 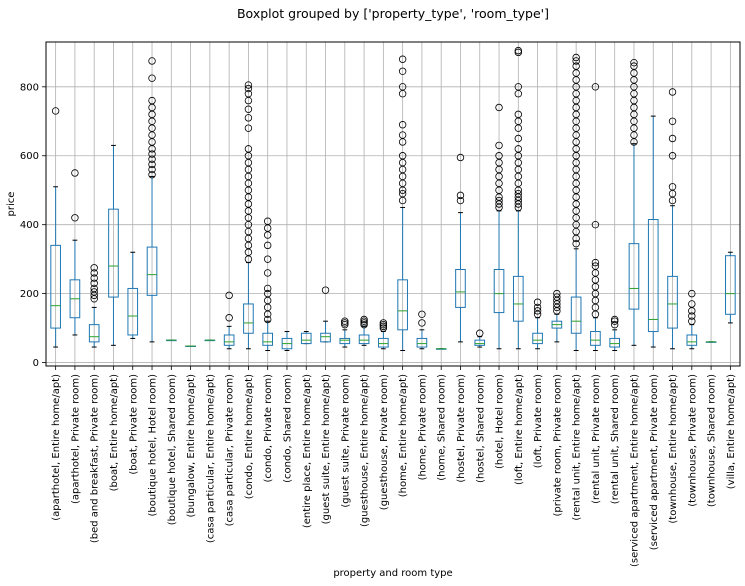 What do you see at coordinates (634, 470) in the screenshot?
I see `x-tick-label: (serviced apartment, Entire home/apt)` at bounding box center [634, 470].